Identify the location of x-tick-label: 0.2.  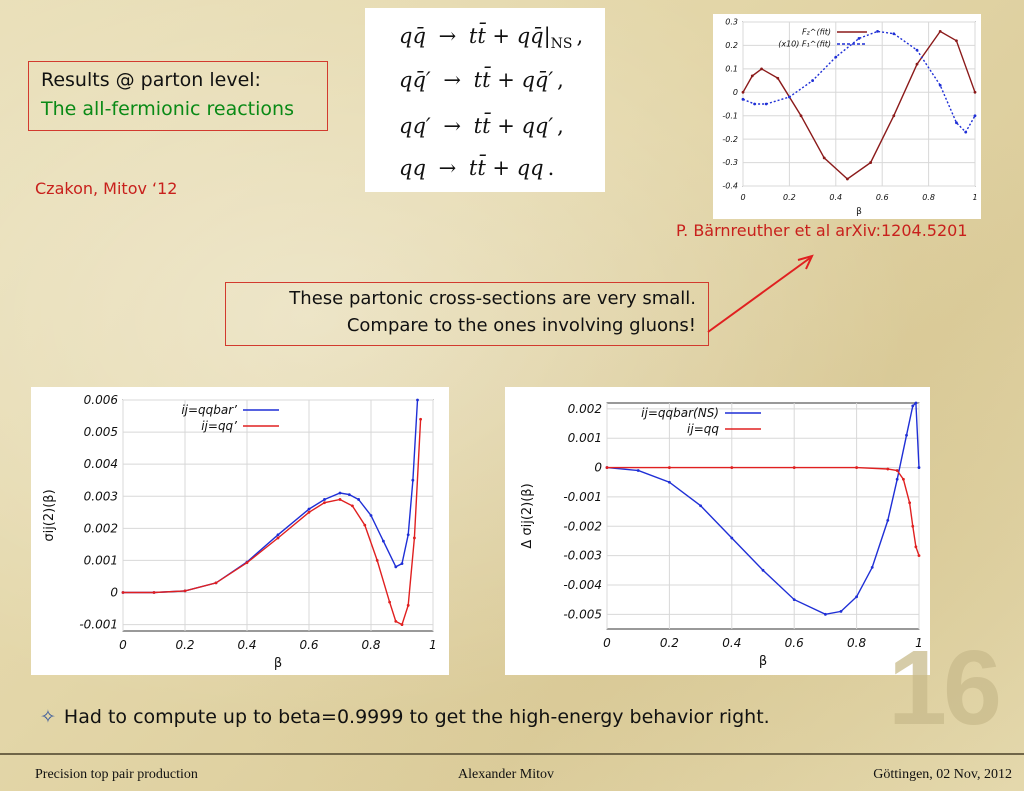
(669, 643).